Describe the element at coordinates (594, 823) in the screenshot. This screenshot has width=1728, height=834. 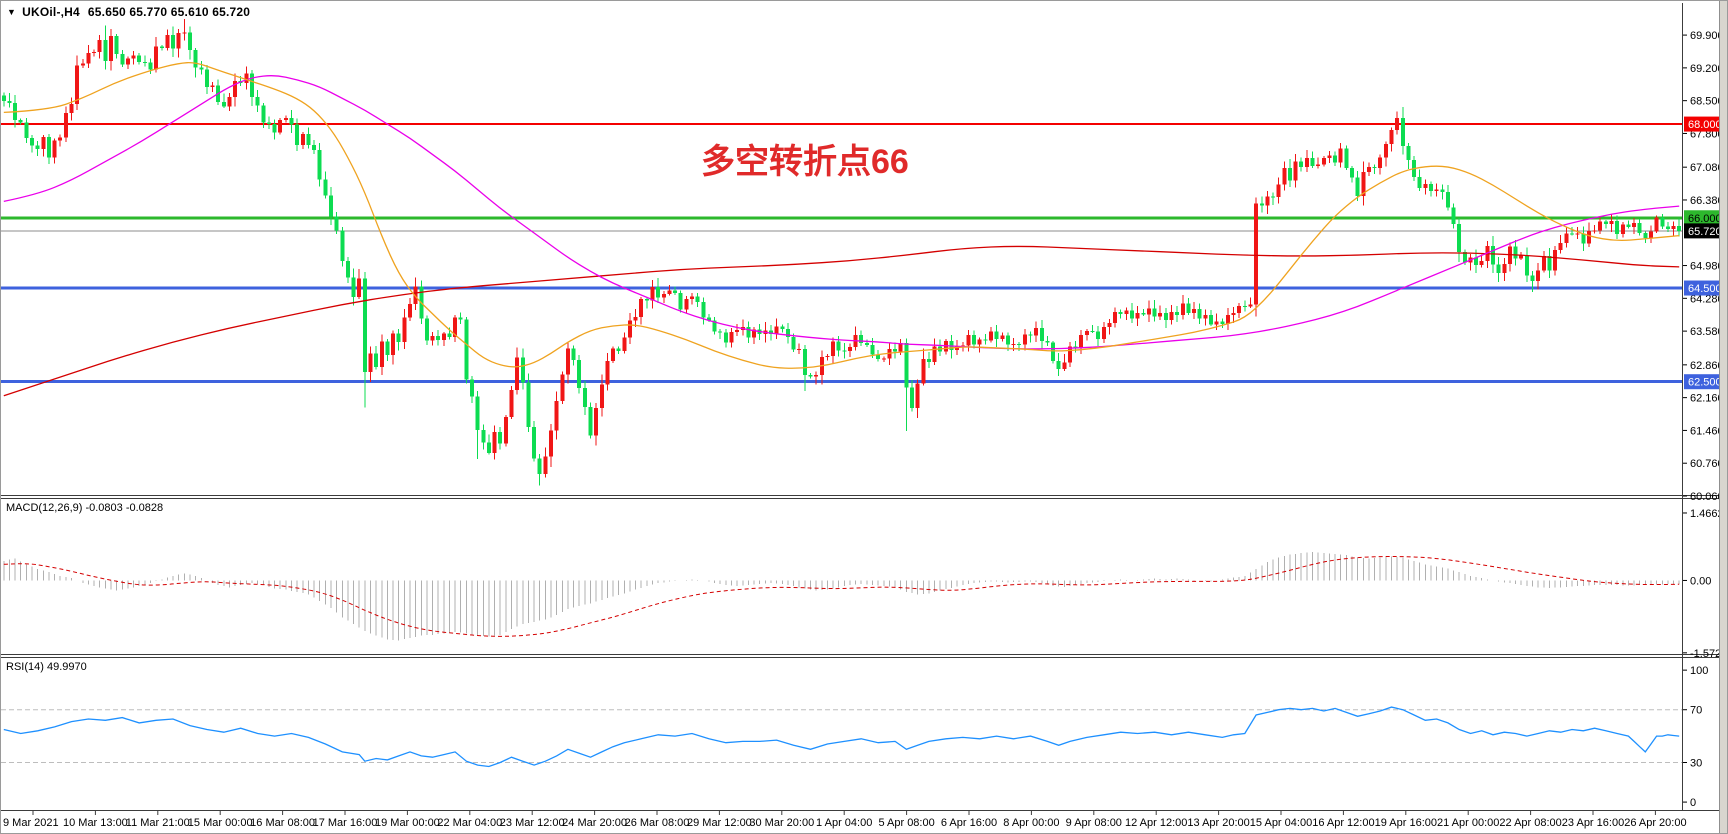
I see `time-axis-label: 24 Mar 20:00` at that location.